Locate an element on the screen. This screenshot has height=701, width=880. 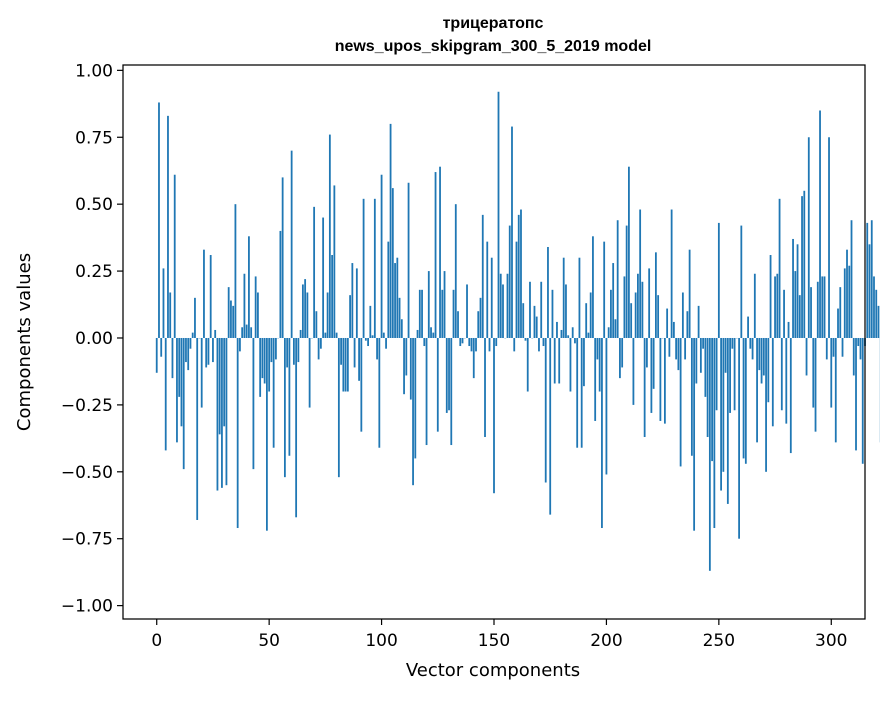
y-tick-label: 0.25 is located at coordinates (94, 272).